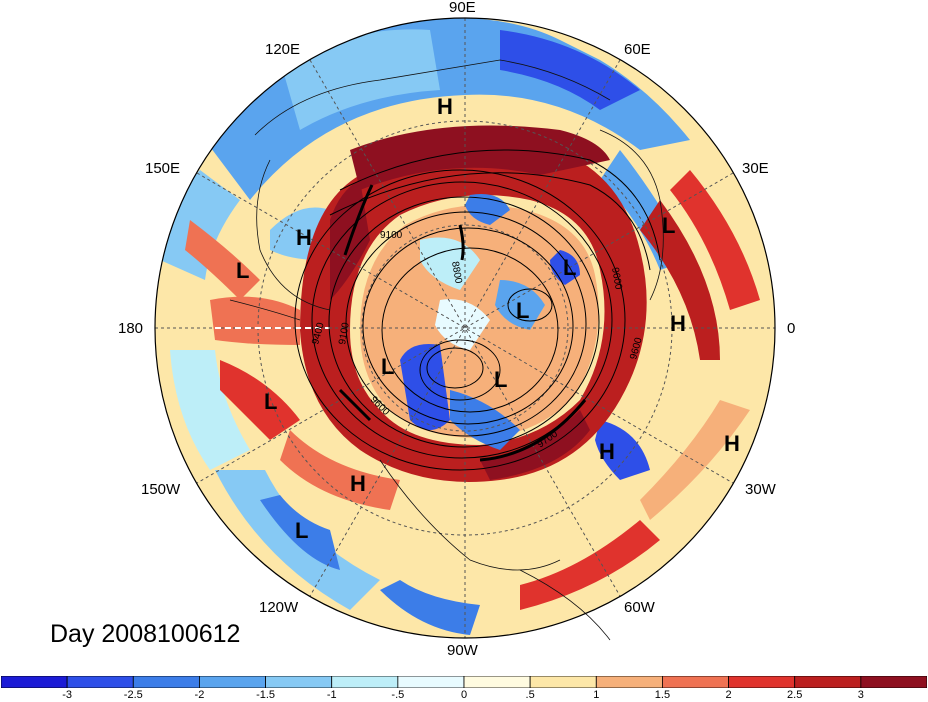  What do you see at coordinates (462, 650) in the screenshot?
I see `lon-label-90w: 90W` at bounding box center [462, 650].